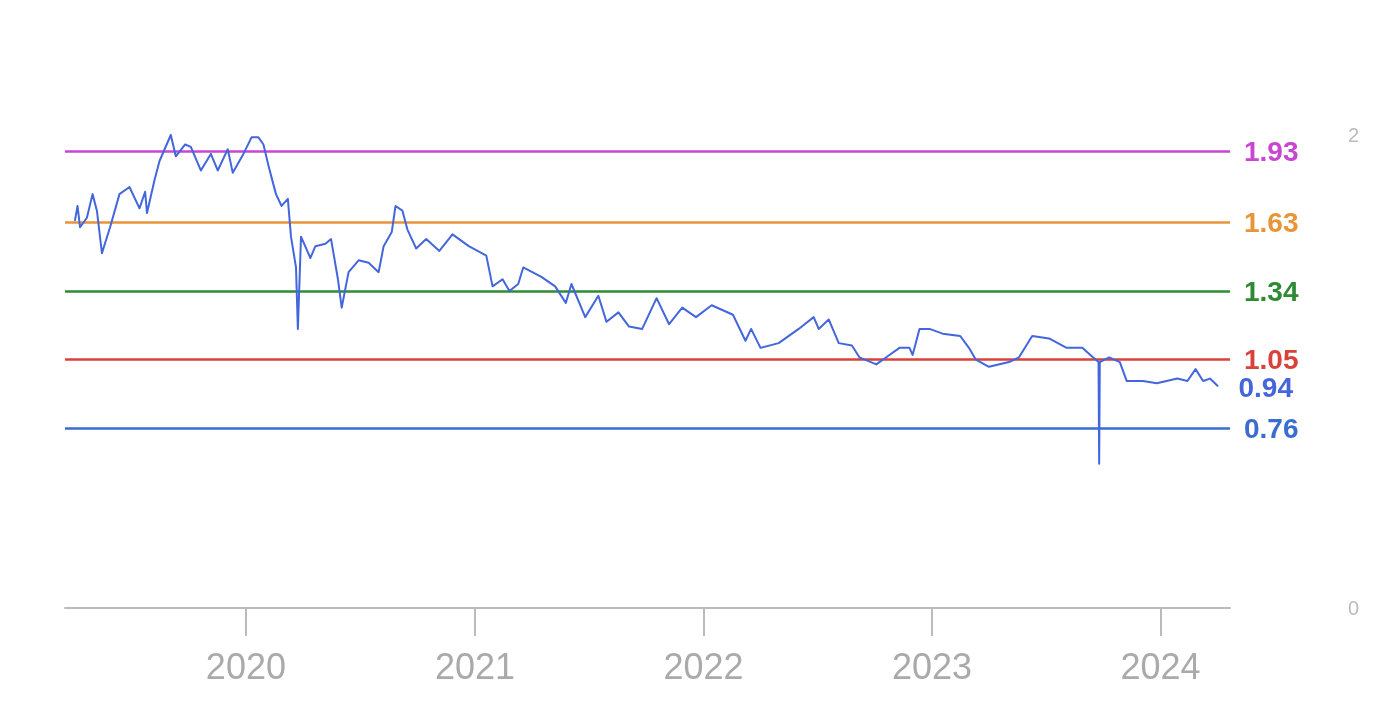 The width and height of the screenshot is (1382, 728). What do you see at coordinates (475, 666) in the screenshot?
I see `x-tick-label: 2021` at bounding box center [475, 666].